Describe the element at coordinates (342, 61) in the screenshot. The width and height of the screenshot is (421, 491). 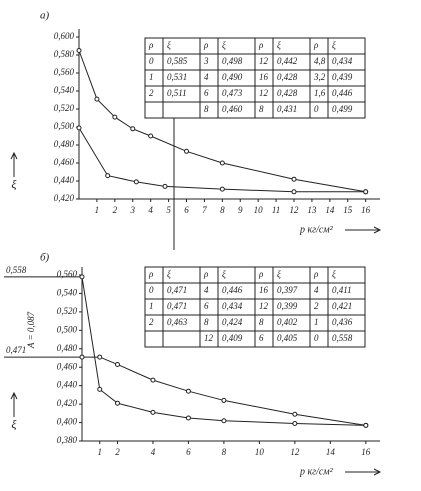
I see `table-cell: 0,434` at that location.